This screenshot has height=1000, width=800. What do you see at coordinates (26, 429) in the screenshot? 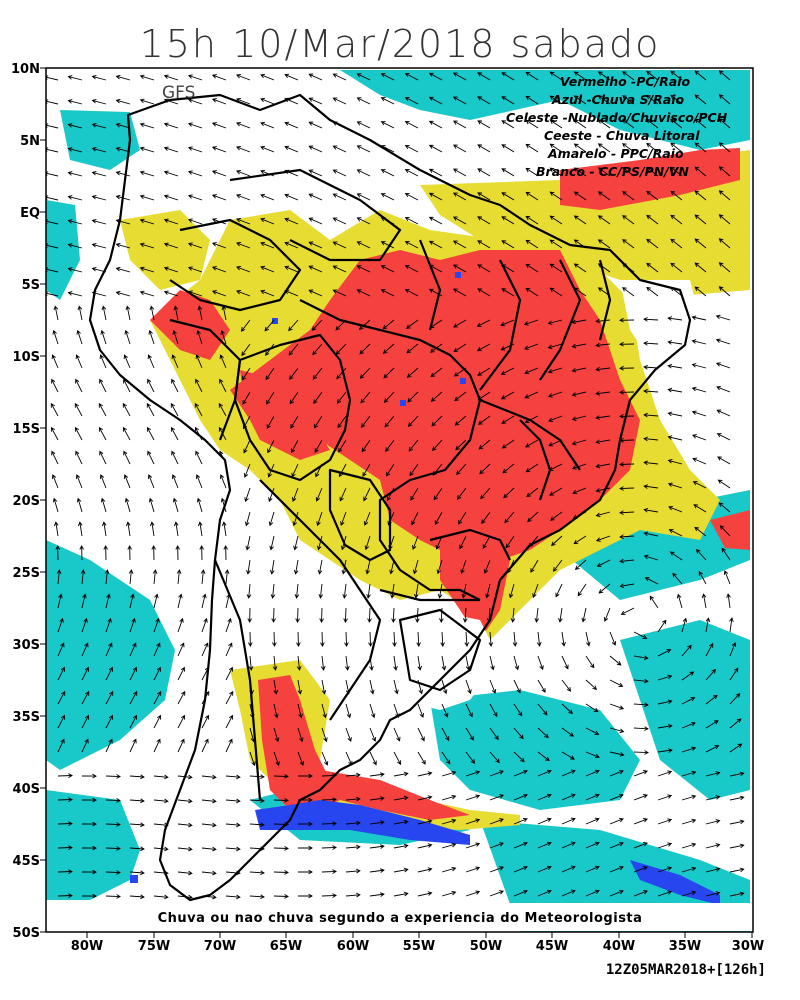
I see `y-tick-label: 15S` at bounding box center [26, 429].